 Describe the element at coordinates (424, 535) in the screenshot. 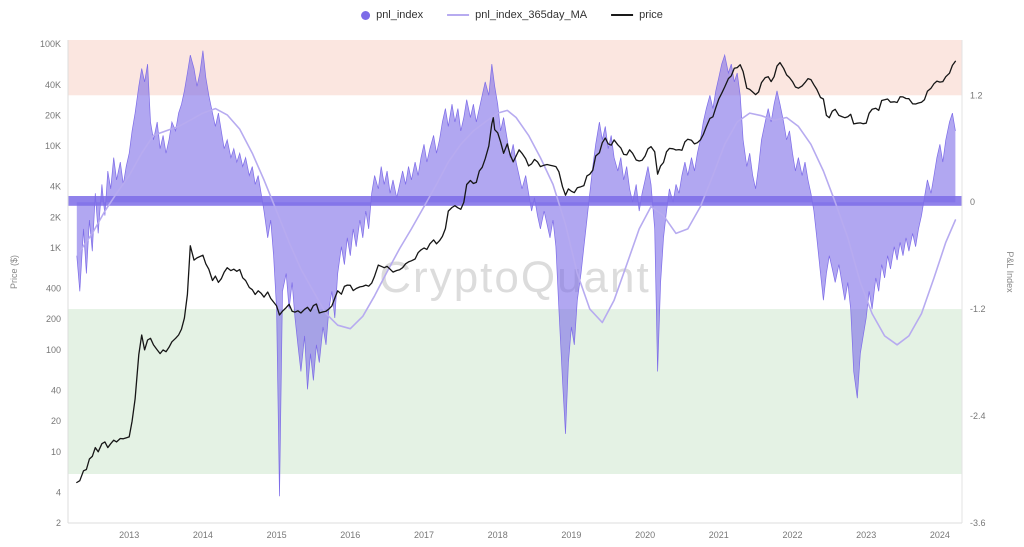

I see `x-axis-tick-label: 2017` at that location.